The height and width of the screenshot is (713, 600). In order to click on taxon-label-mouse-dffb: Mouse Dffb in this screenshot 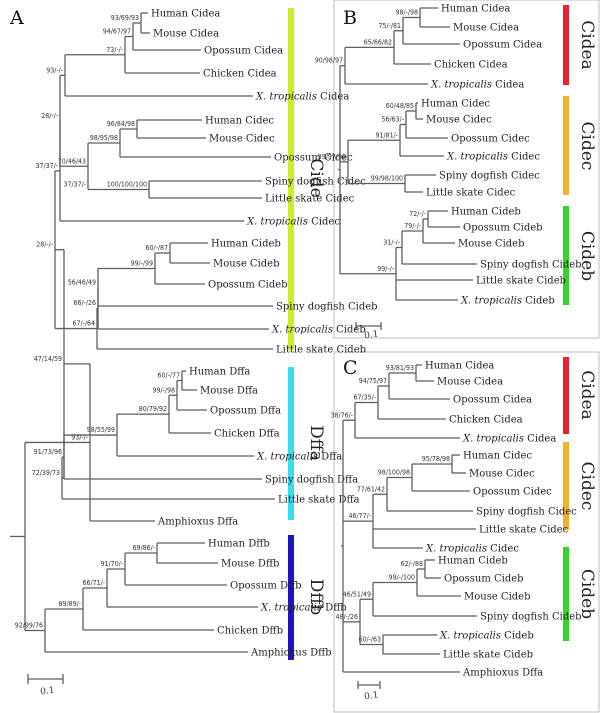, I will do `click(250, 564)`.